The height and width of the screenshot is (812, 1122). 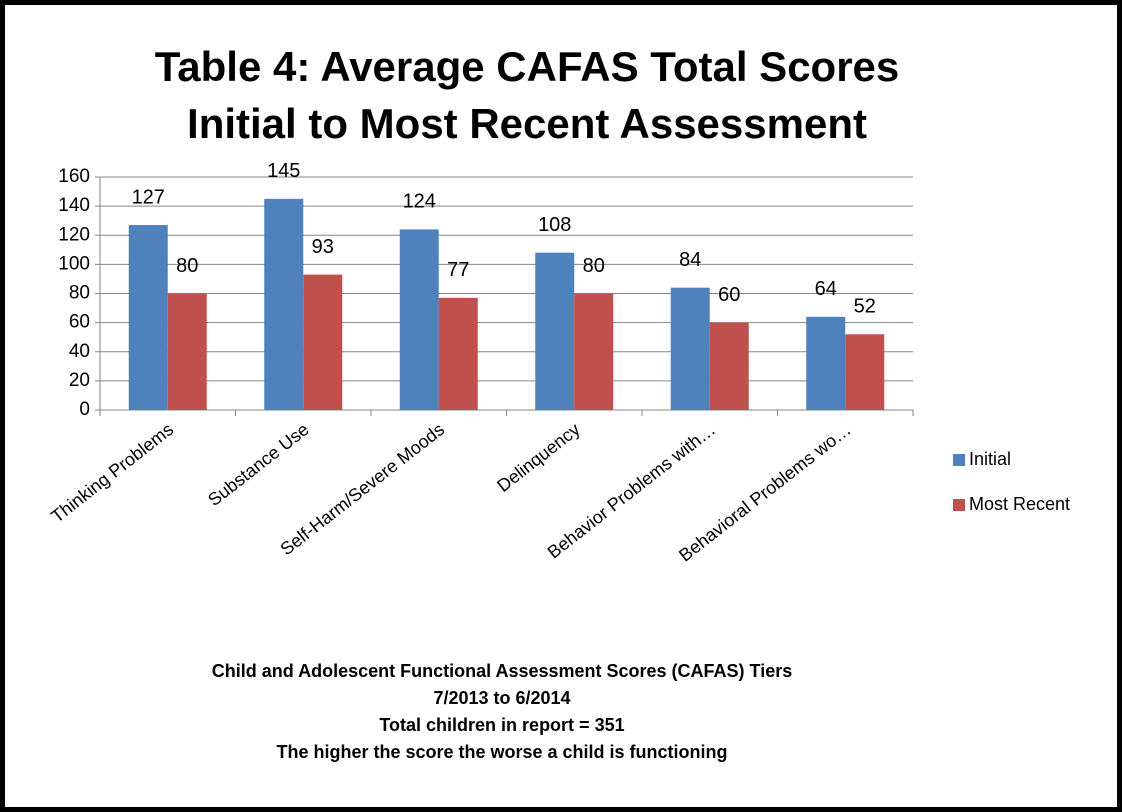 I want to click on value-label: 77, so click(x=458, y=270).